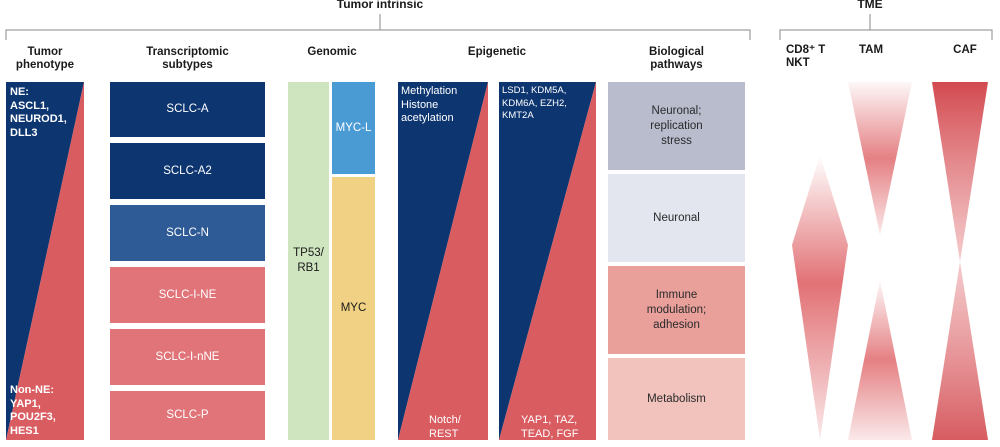 This screenshot has height=447, width=1000. I want to click on genomic-tp53-rb1: TP53/ RB1, so click(308, 261).